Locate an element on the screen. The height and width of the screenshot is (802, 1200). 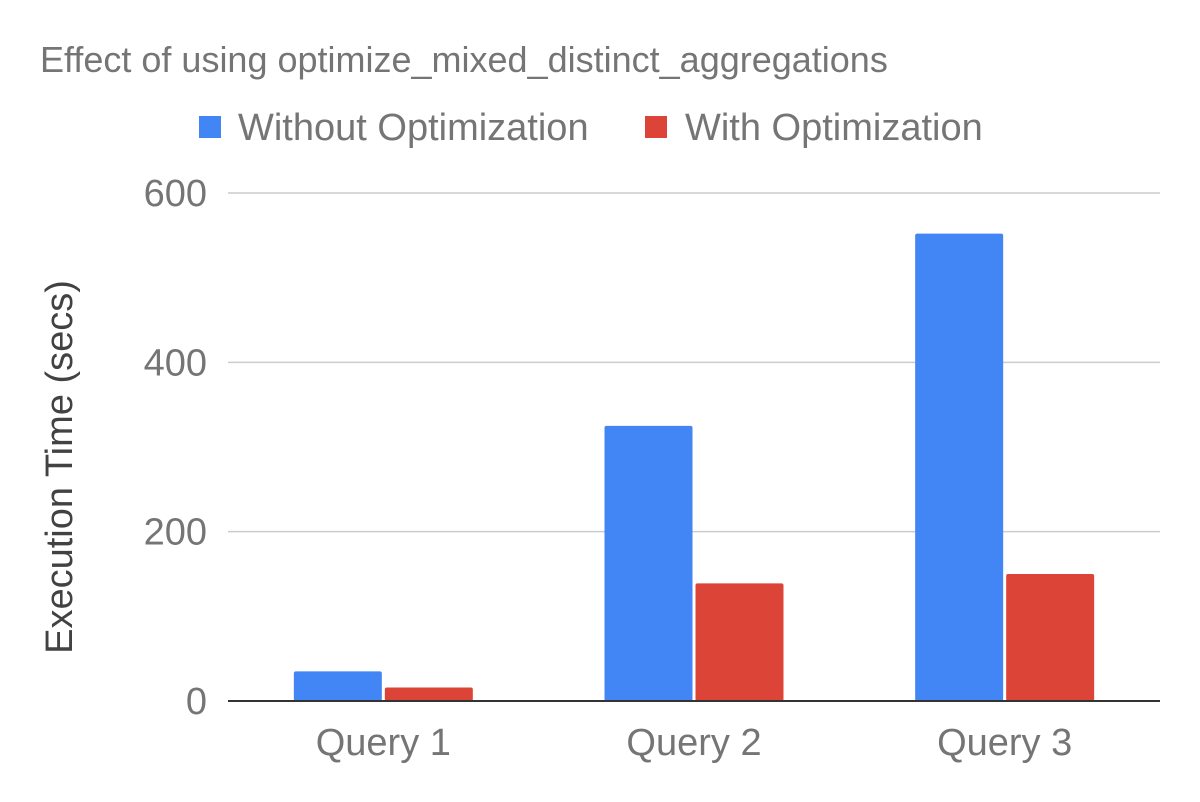
legend-item-without-optimization: Without Optimization is located at coordinates (394, 128).